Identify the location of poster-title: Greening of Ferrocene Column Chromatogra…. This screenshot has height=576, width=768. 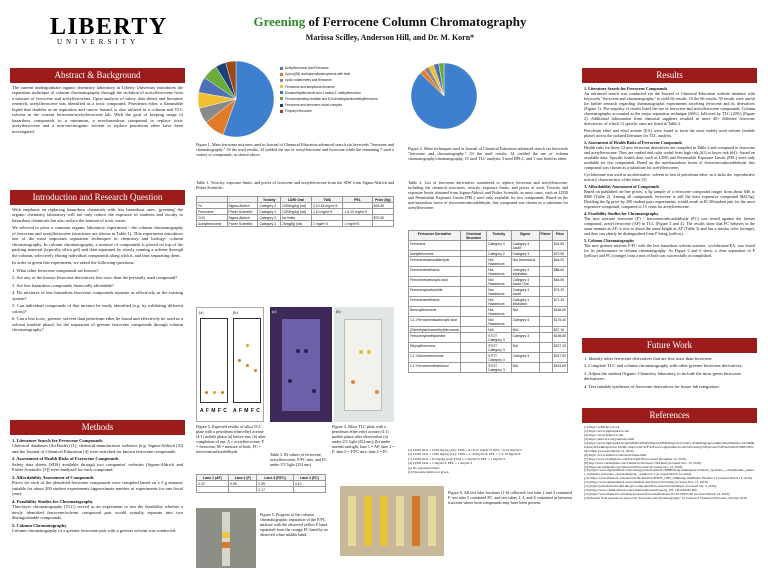
(390, 22).